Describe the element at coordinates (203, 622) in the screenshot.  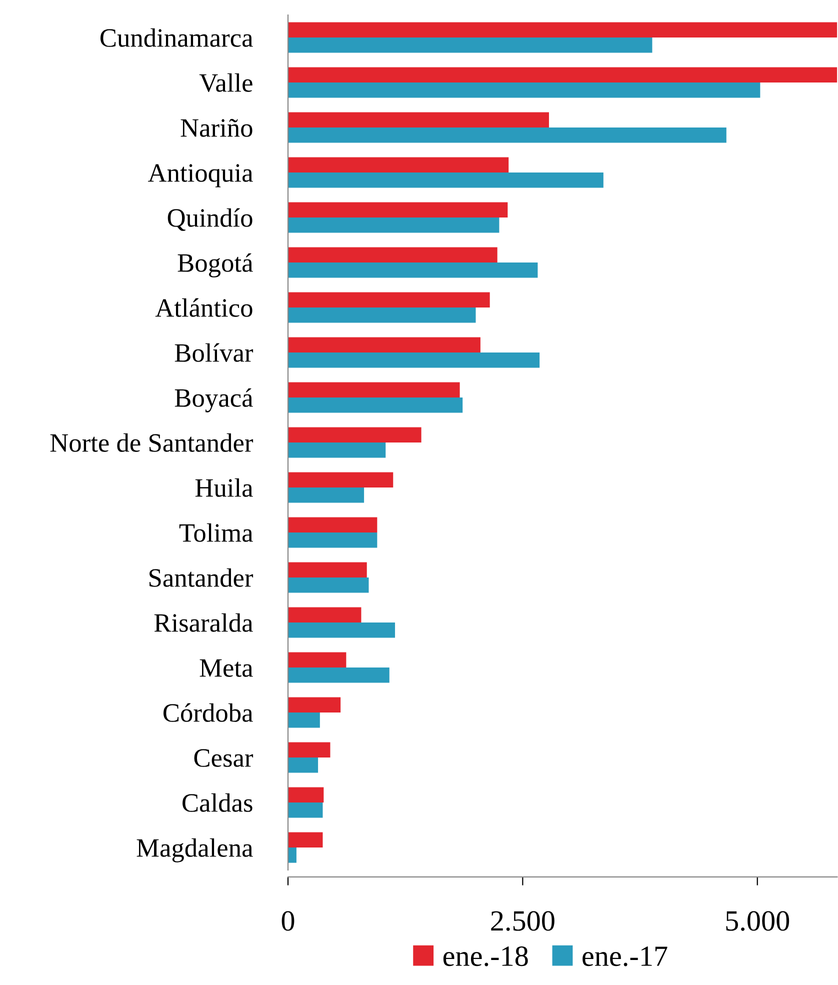
I see `y-tick-label: Risaralda` at that location.